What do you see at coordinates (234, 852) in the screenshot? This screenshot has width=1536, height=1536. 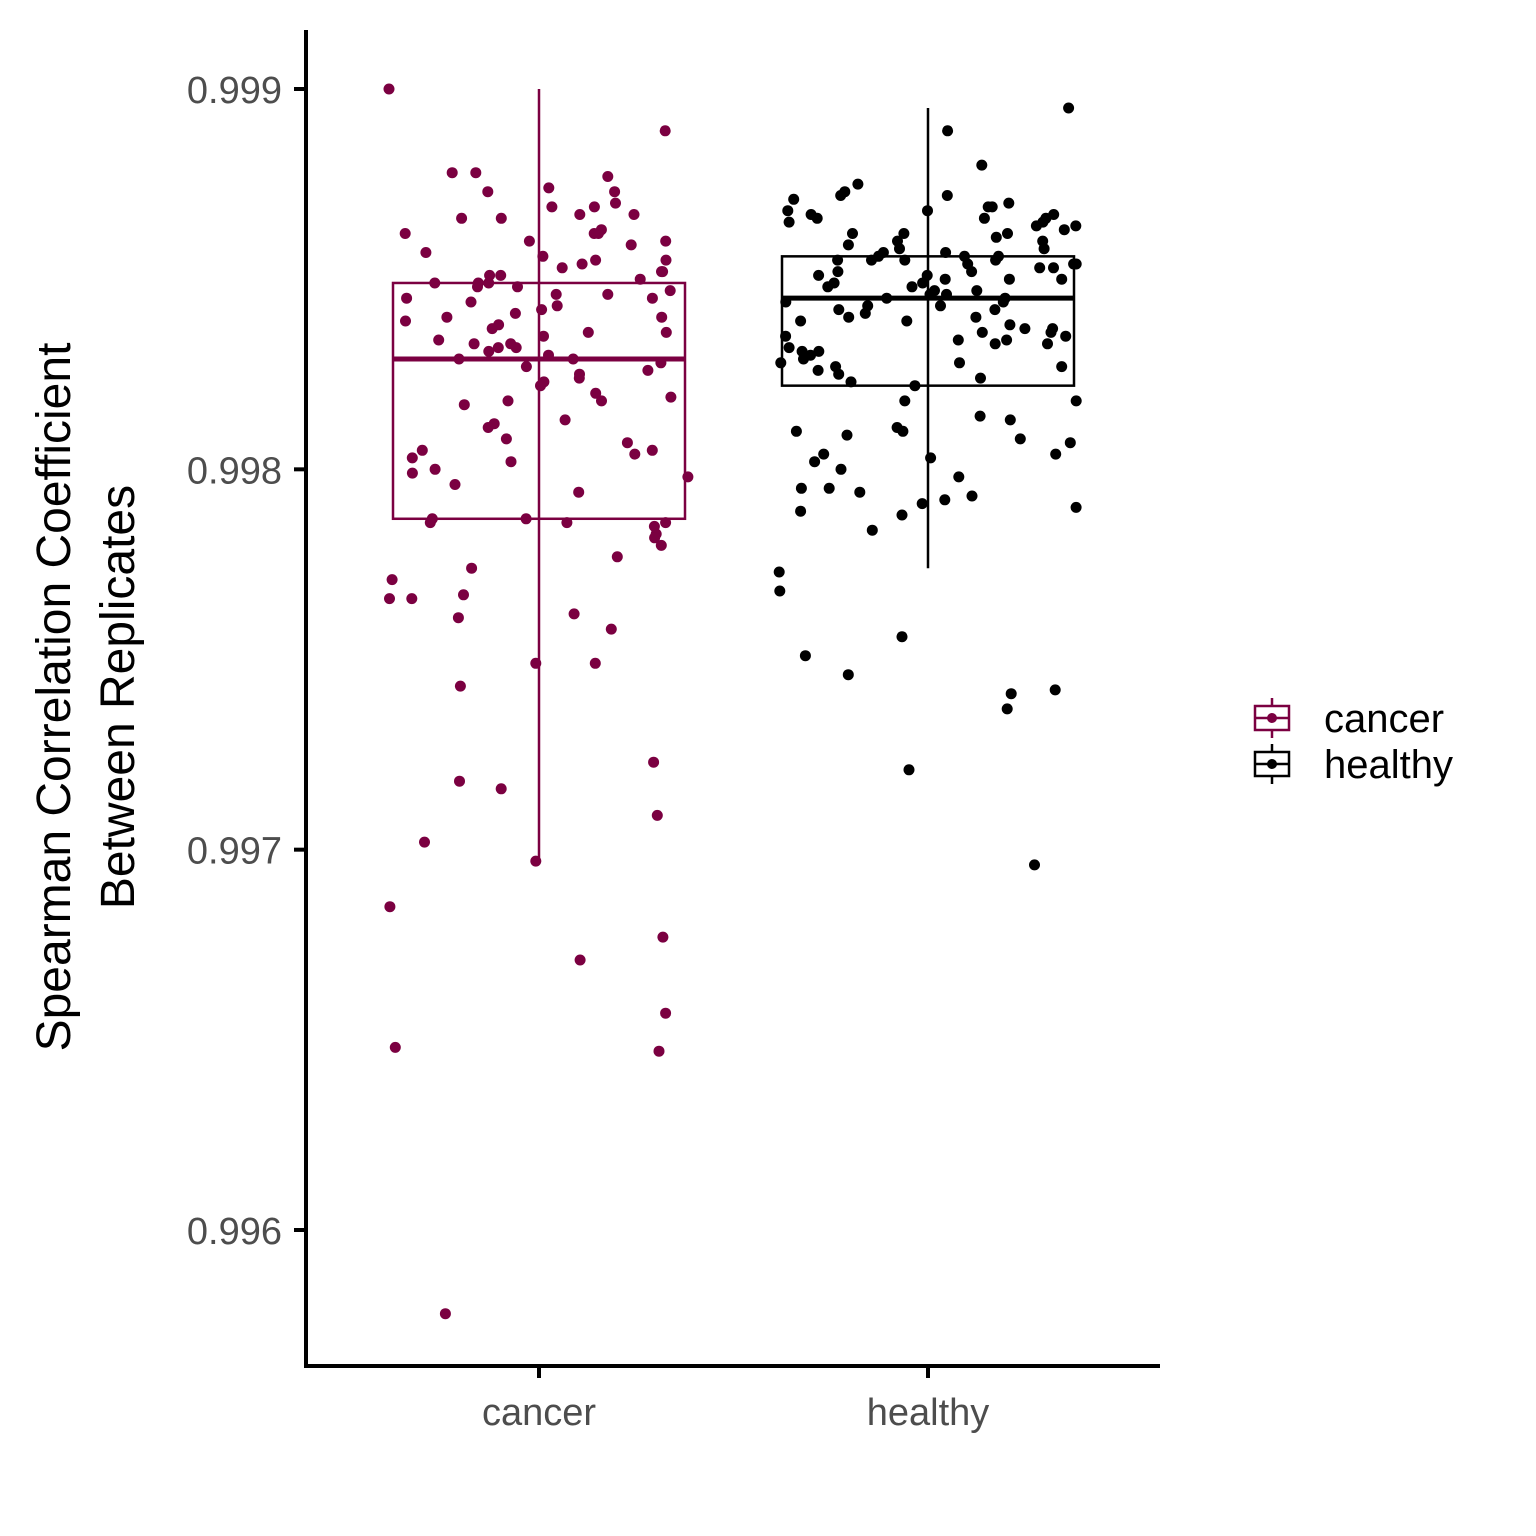 I see `y-tick-label: 0.997` at bounding box center [234, 852].